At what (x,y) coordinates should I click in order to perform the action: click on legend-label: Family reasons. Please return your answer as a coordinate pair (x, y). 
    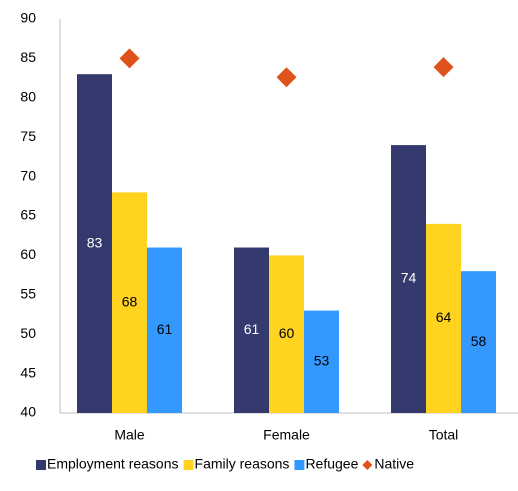
    Looking at the image, I should click on (242, 464).